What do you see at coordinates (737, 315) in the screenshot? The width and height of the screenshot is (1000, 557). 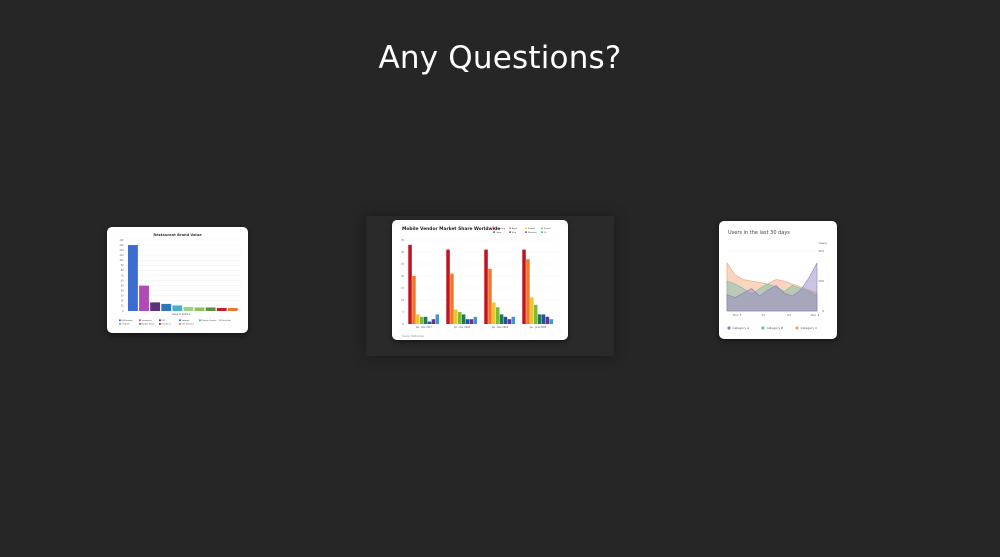 I see `x-tick-label: Nov 3` at bounding box center [737, 315].